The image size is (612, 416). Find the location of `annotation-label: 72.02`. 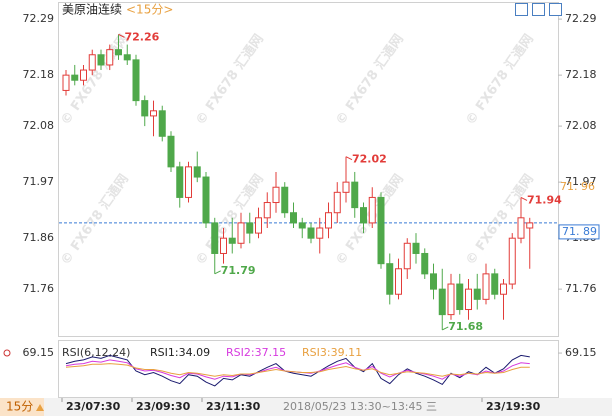

annotation-label: 72.02 is located at coordinates (369, 159).